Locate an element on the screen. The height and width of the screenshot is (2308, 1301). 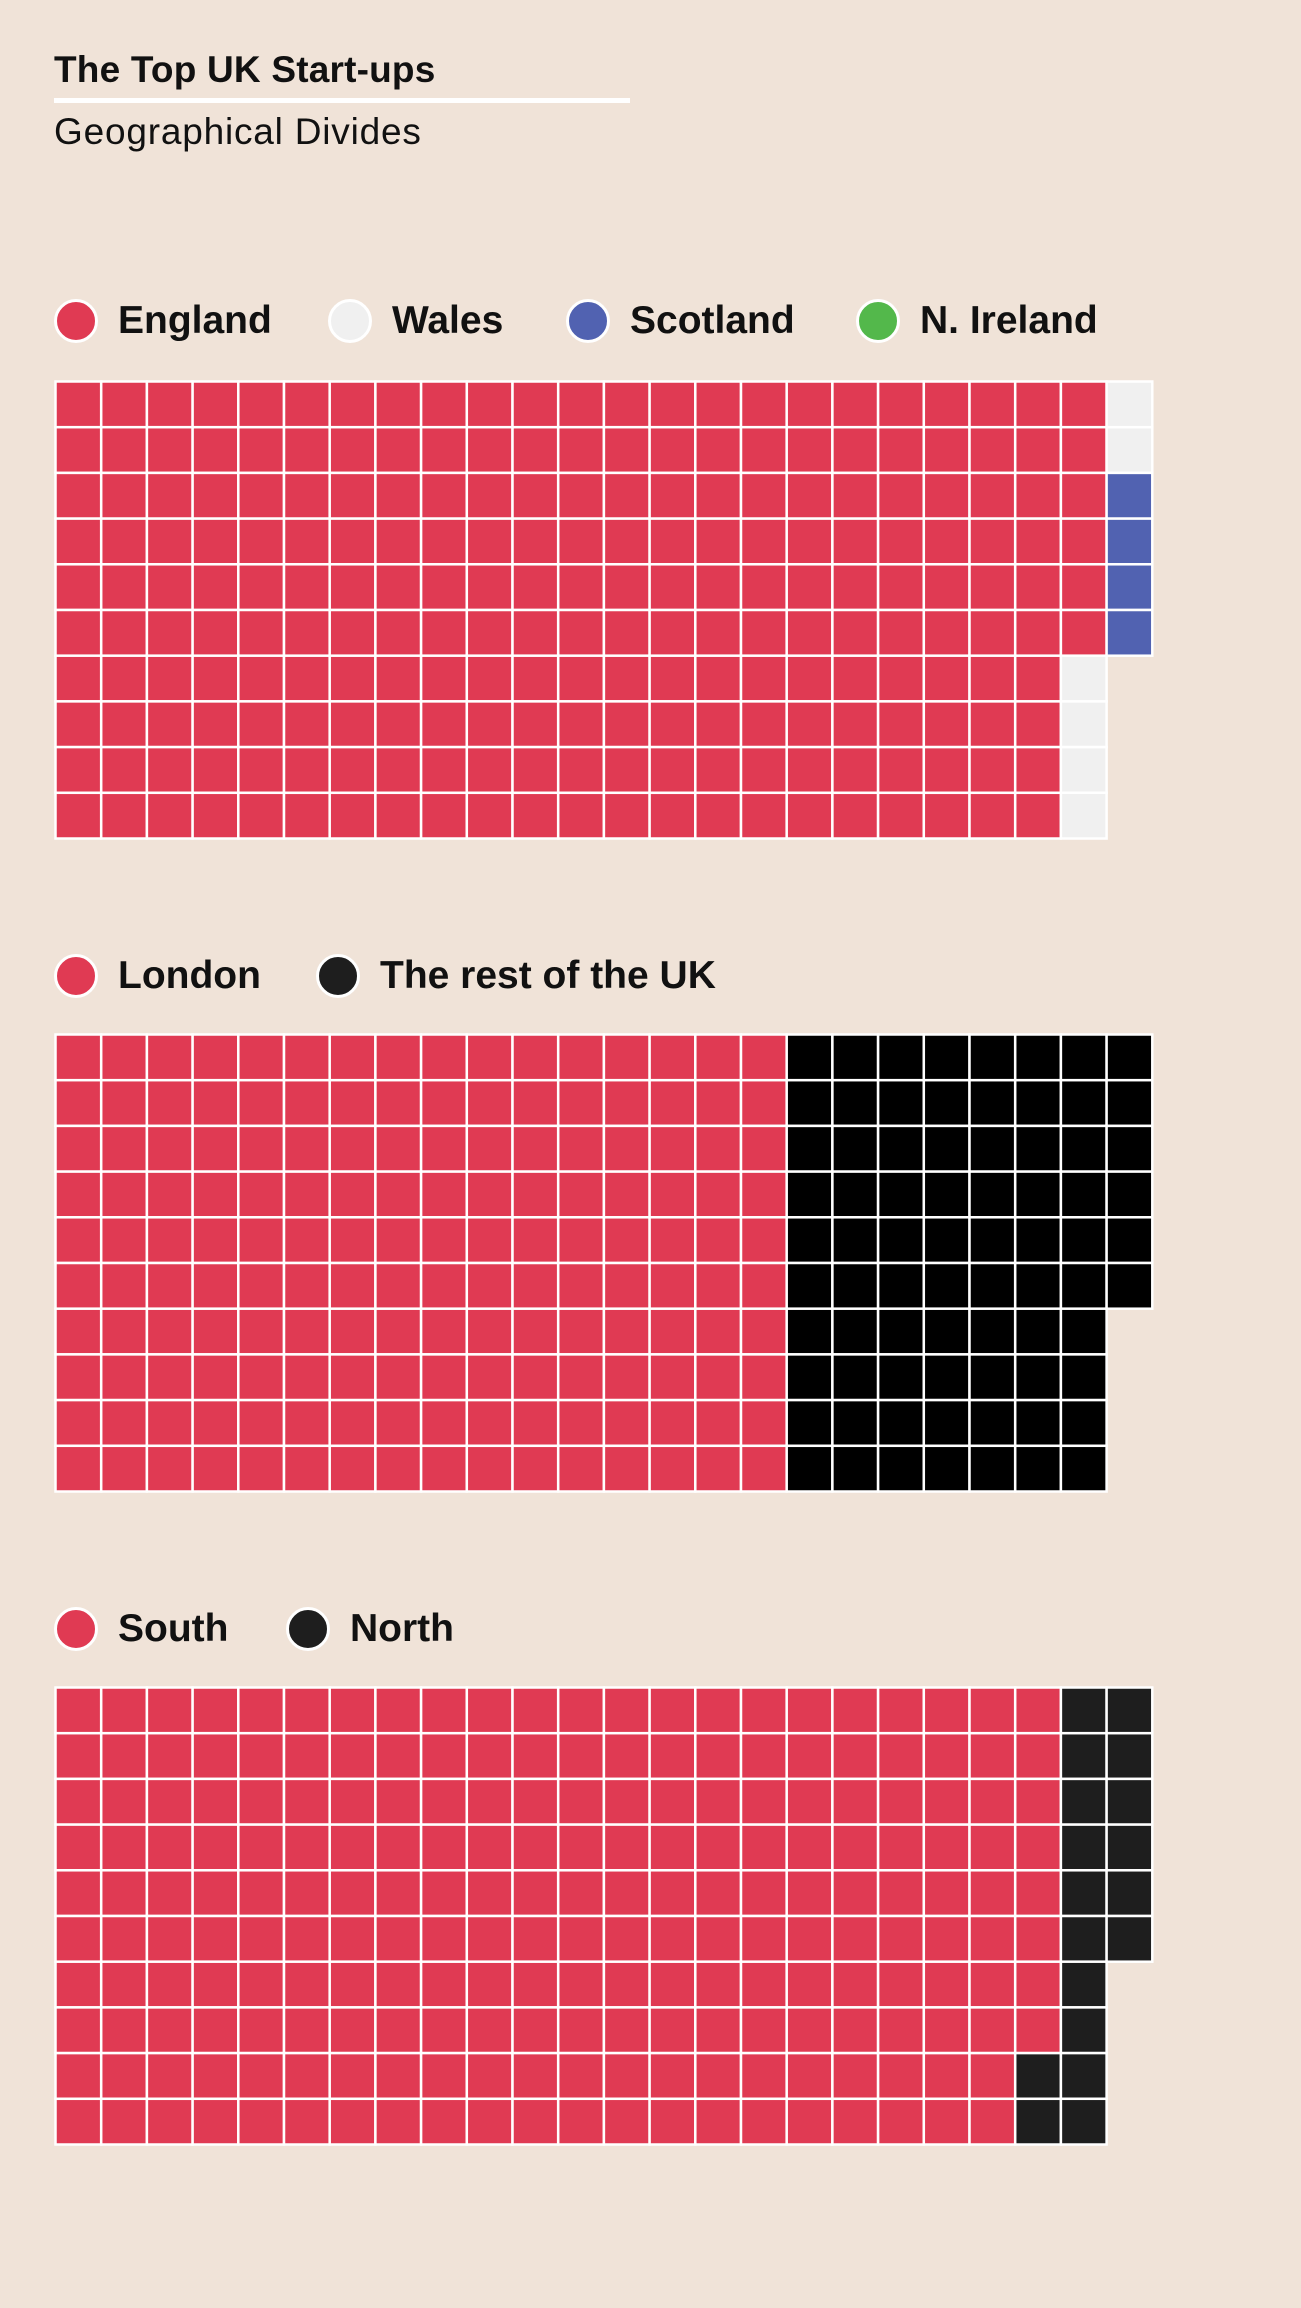
legend-label-rest-of-uk: The rest of the UK is located at coordinates (548, 975).